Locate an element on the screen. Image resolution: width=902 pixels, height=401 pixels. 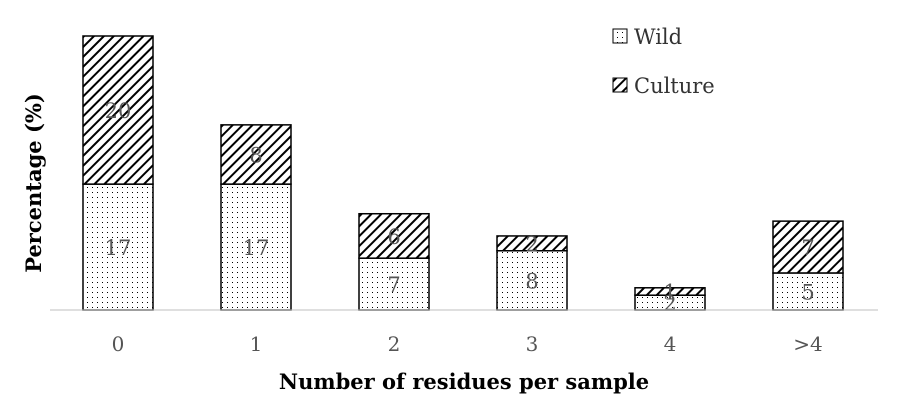
legend-swatch-culture is located at coordinates (620, 85).